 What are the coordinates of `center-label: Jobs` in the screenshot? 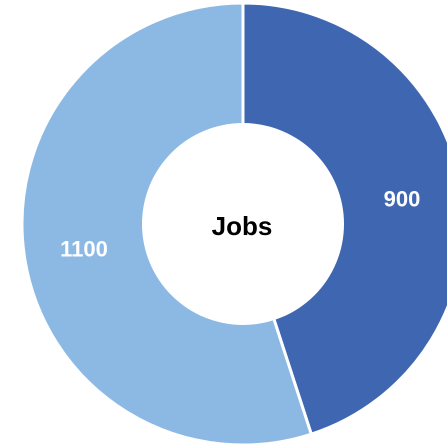 It's located at (242, 226).